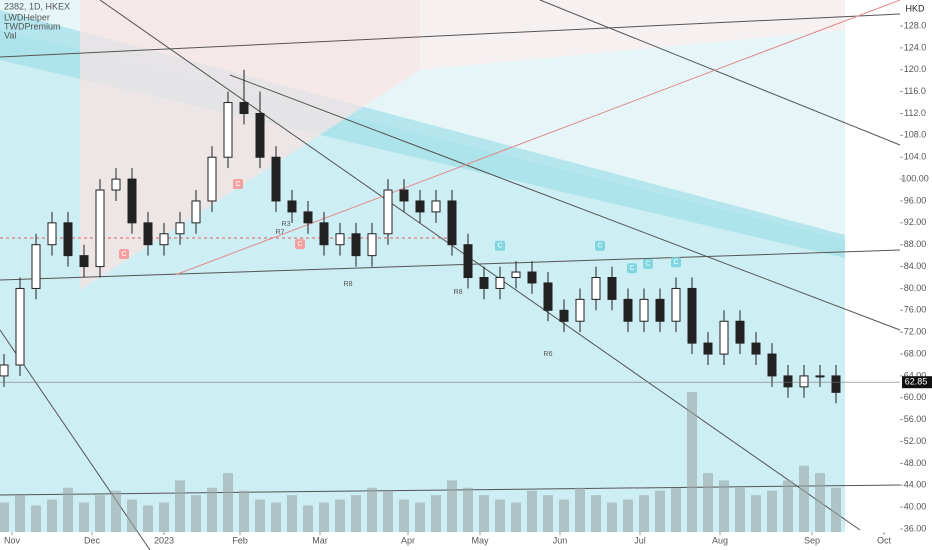 Image resolution: width=932 pixels, height=550 pixels. What do you see at coordinates (915, 135) in the screenshot?
I see `y-tick-label: 108.0` at bounding box center [915, 135].